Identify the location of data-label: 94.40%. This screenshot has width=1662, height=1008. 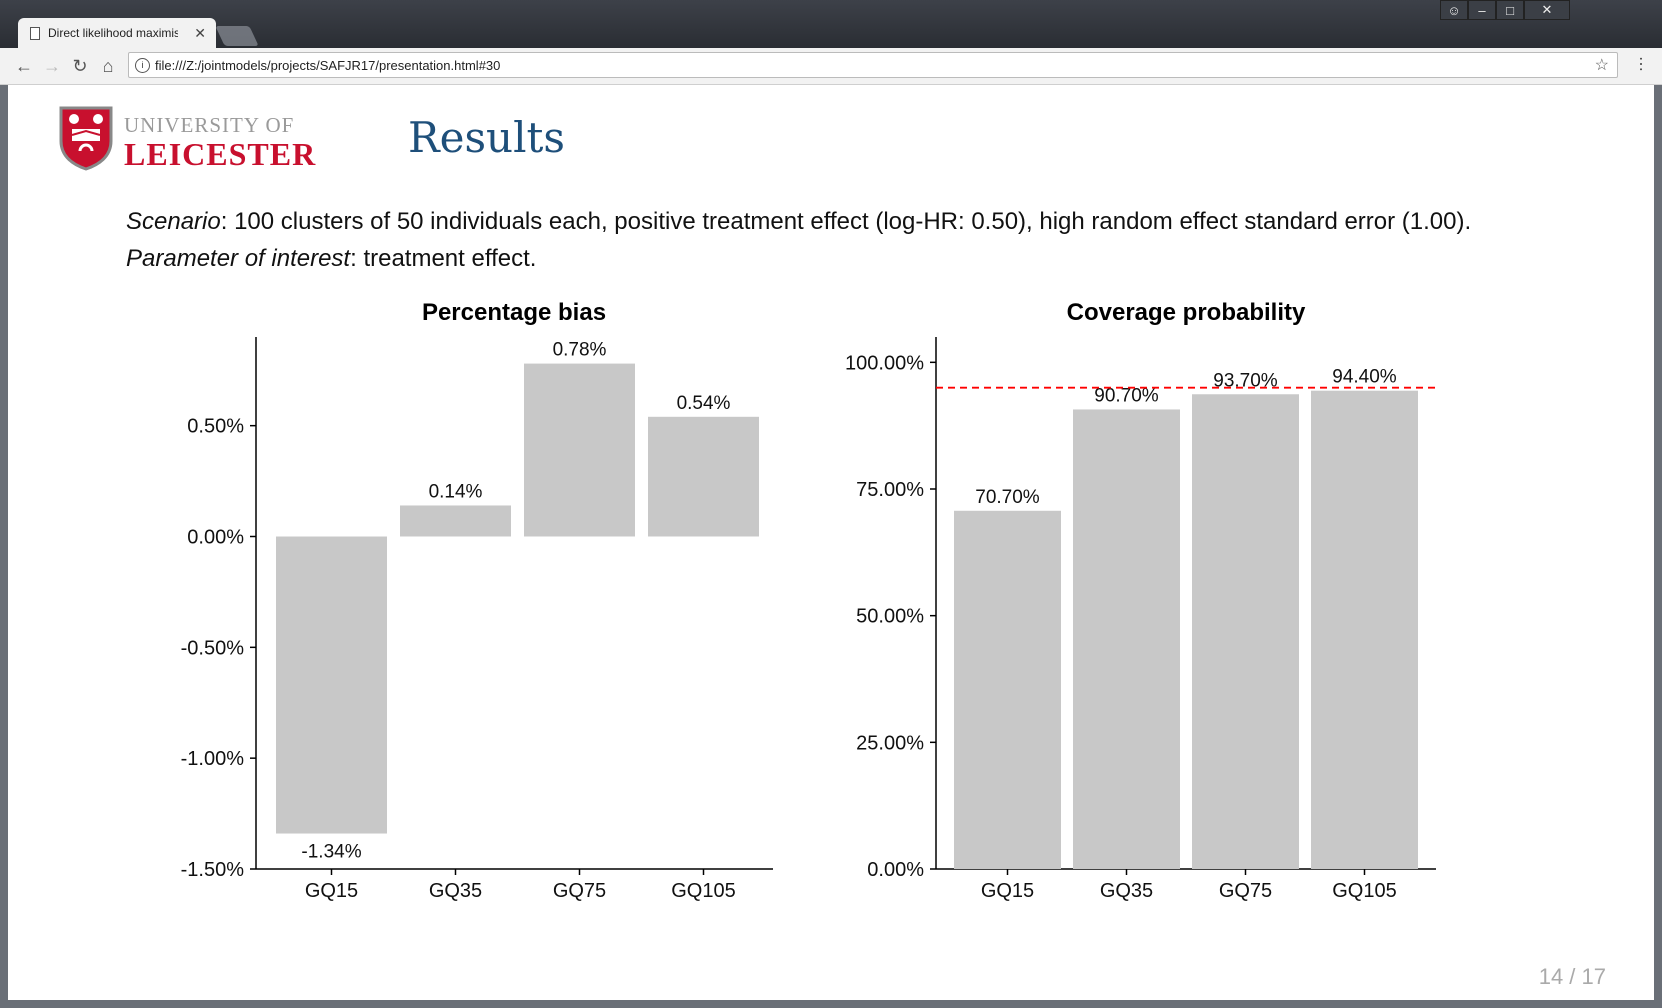
(1364, 377).